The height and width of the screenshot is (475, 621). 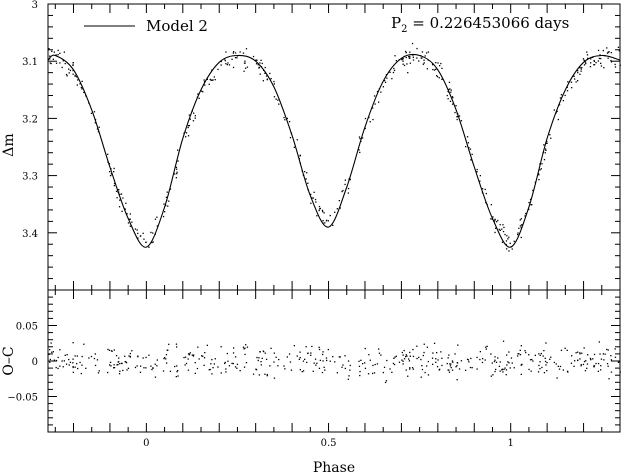 I want to click on x-tick-label: 0.5, so click(x=329, y=443).